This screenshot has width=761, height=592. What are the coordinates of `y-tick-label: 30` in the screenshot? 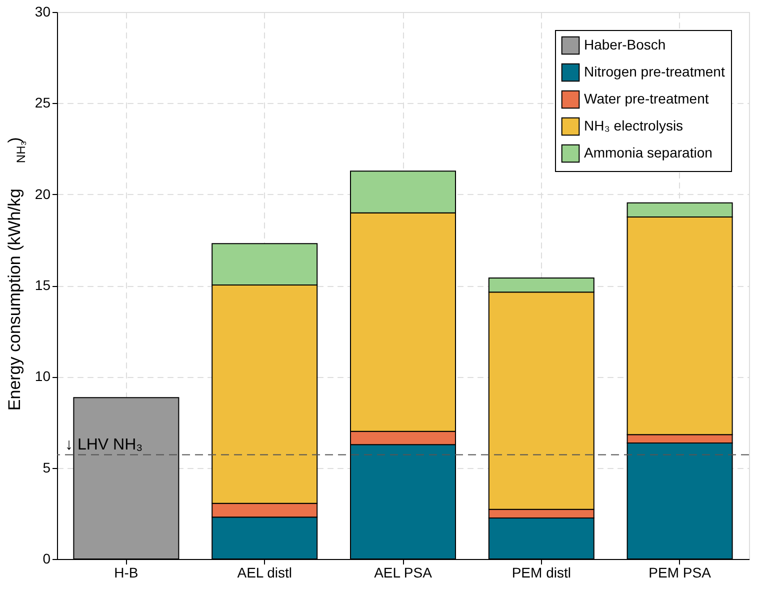 It's located at (42, 12).